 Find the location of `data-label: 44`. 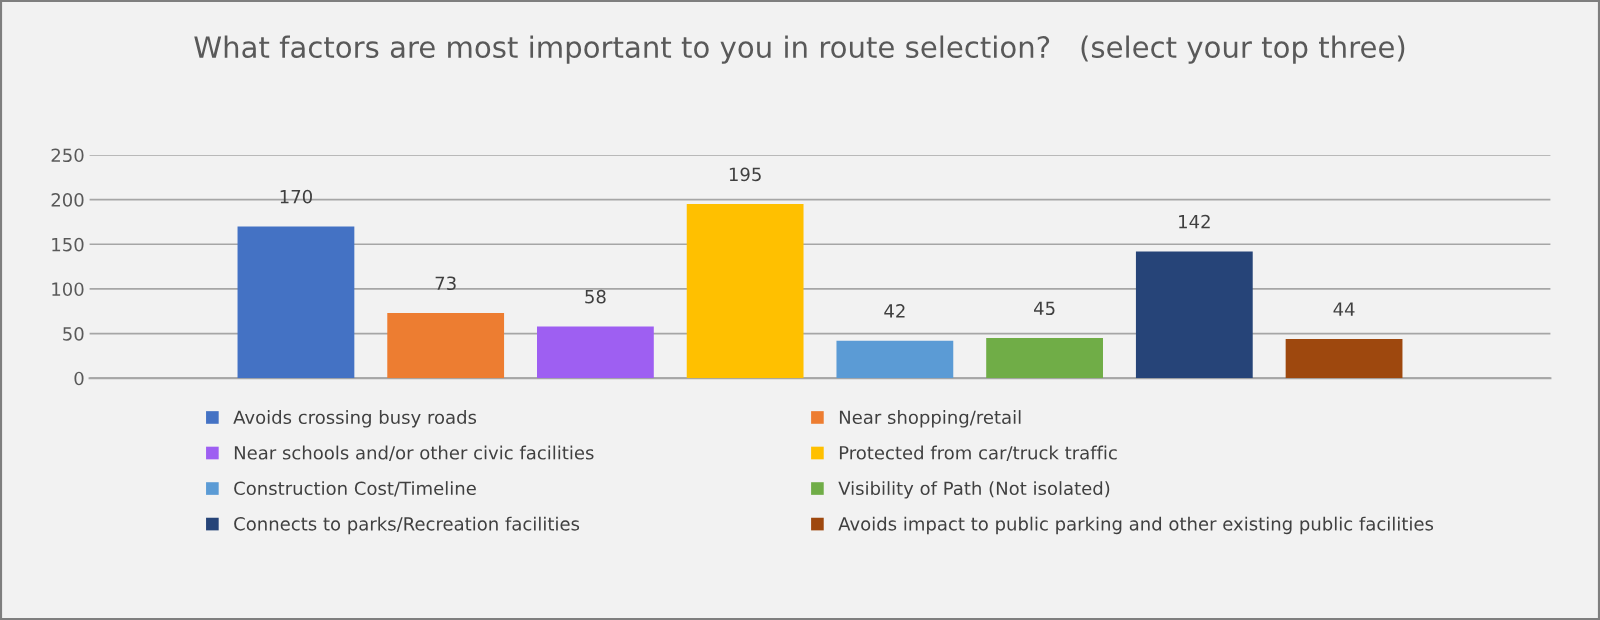

data-label: 44 is located at coordinates (1344, 309).